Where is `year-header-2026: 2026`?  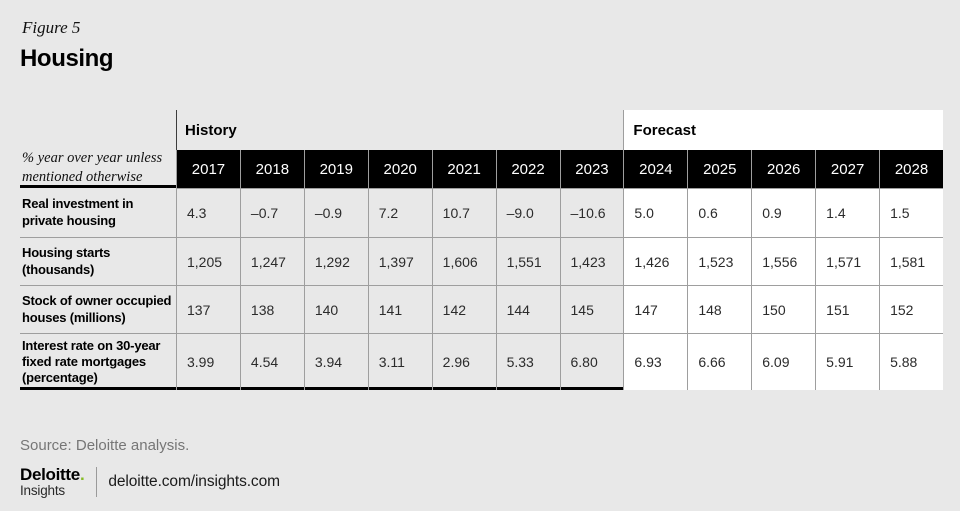 year-header-2026: 2026 is located at coordinates (783, 169).